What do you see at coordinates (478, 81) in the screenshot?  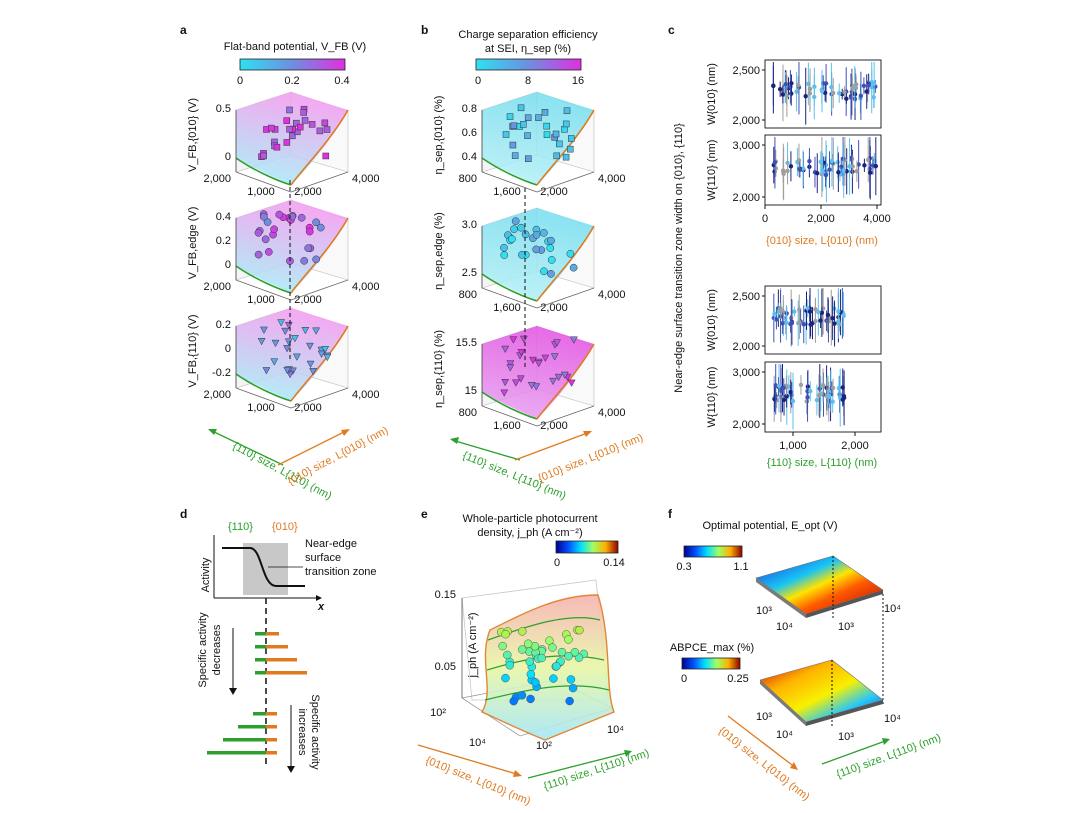 I see `panel-b-cb-tick-0: 0` at bounding box center [478, 81].